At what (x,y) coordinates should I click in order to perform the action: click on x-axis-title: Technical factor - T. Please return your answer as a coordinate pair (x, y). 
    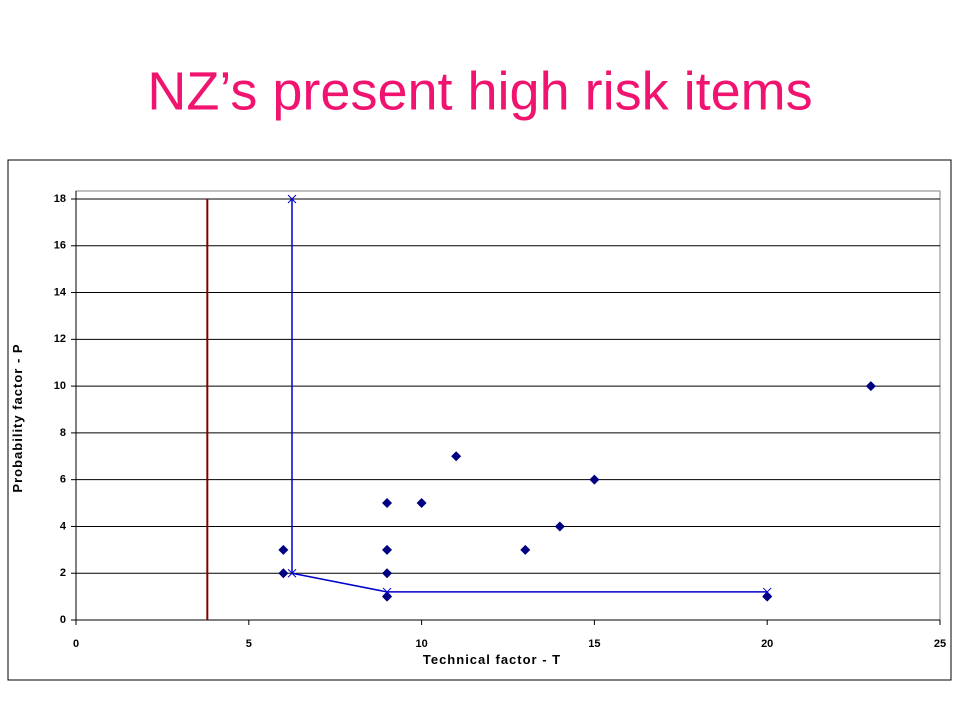
    Looking at the image, I should click on (492, 659).